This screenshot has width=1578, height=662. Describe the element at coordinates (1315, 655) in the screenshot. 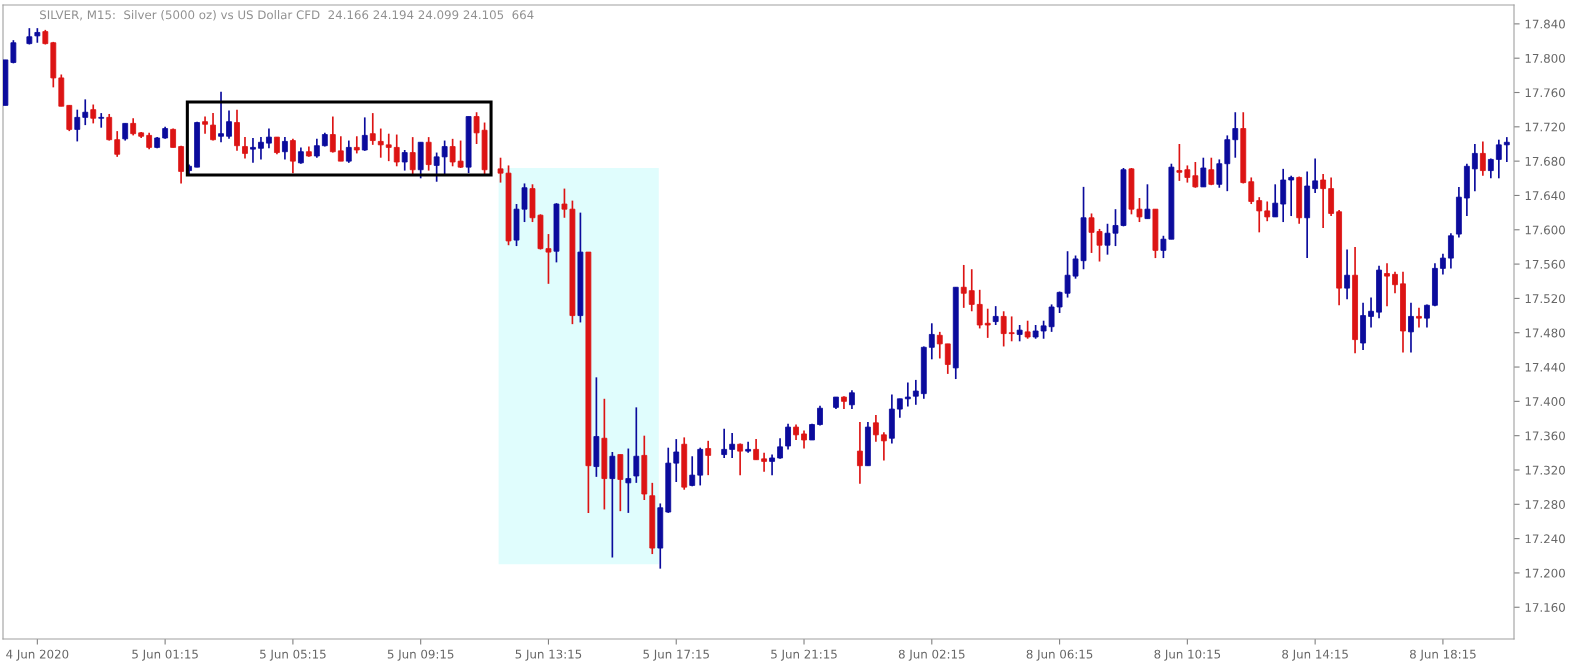

I see `x-tick-label: 8 Jun 14:15` at that location.